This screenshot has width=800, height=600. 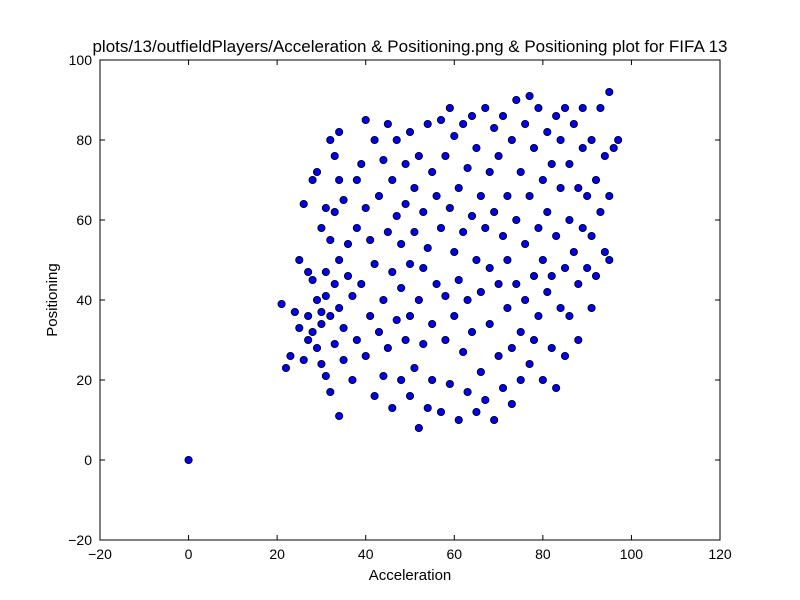 What do you see at coordinates (84, 140) in the screenshot?
I see `y-tick-label: 80` at bounding box center [84, 140].